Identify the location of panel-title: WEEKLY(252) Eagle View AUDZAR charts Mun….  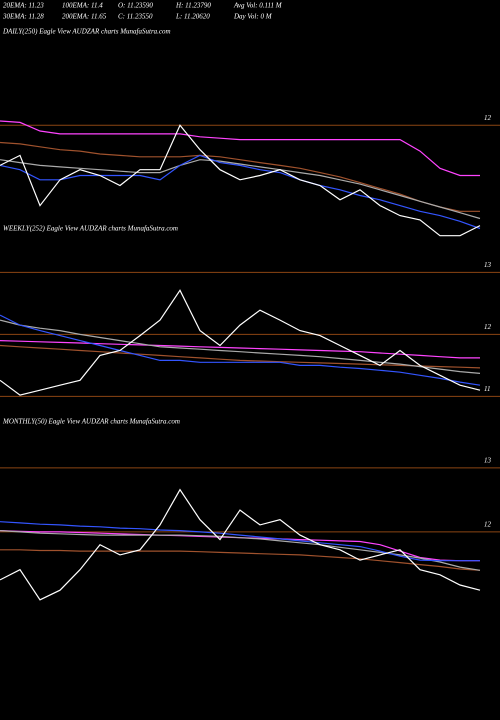
(90, 229).